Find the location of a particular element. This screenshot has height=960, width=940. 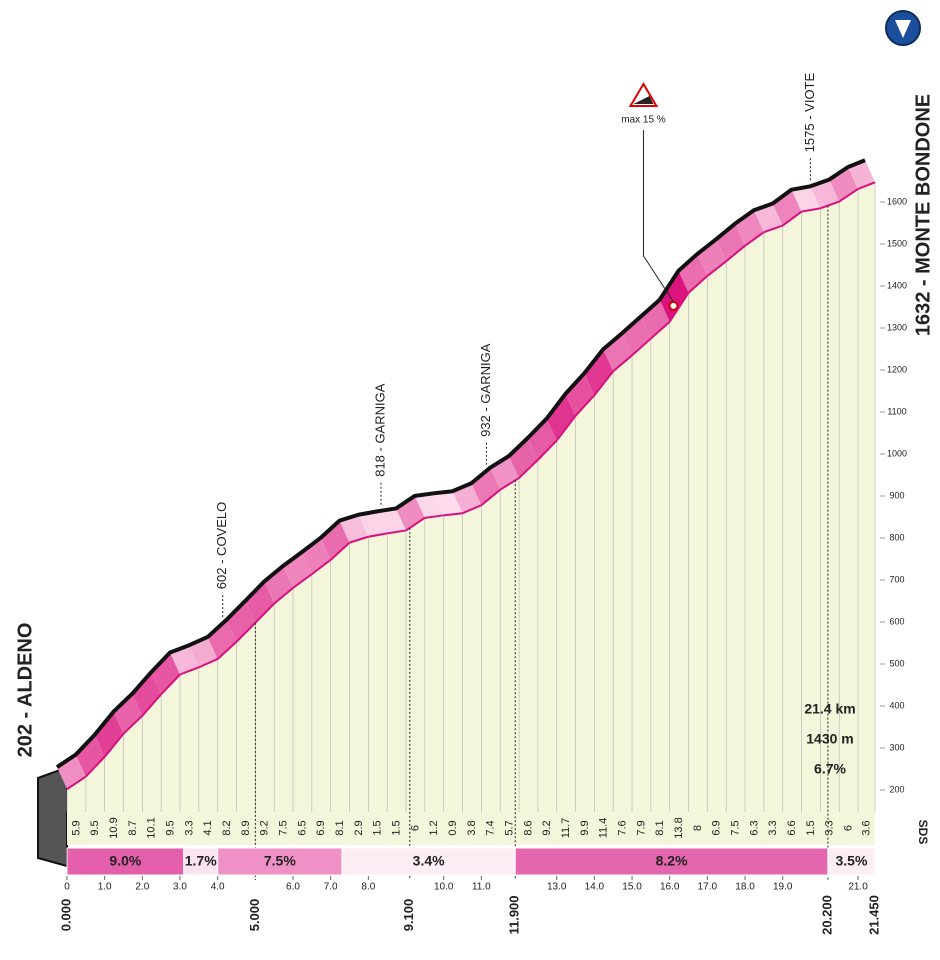

gradient-label: 8 is located at coordinates (698, 828).